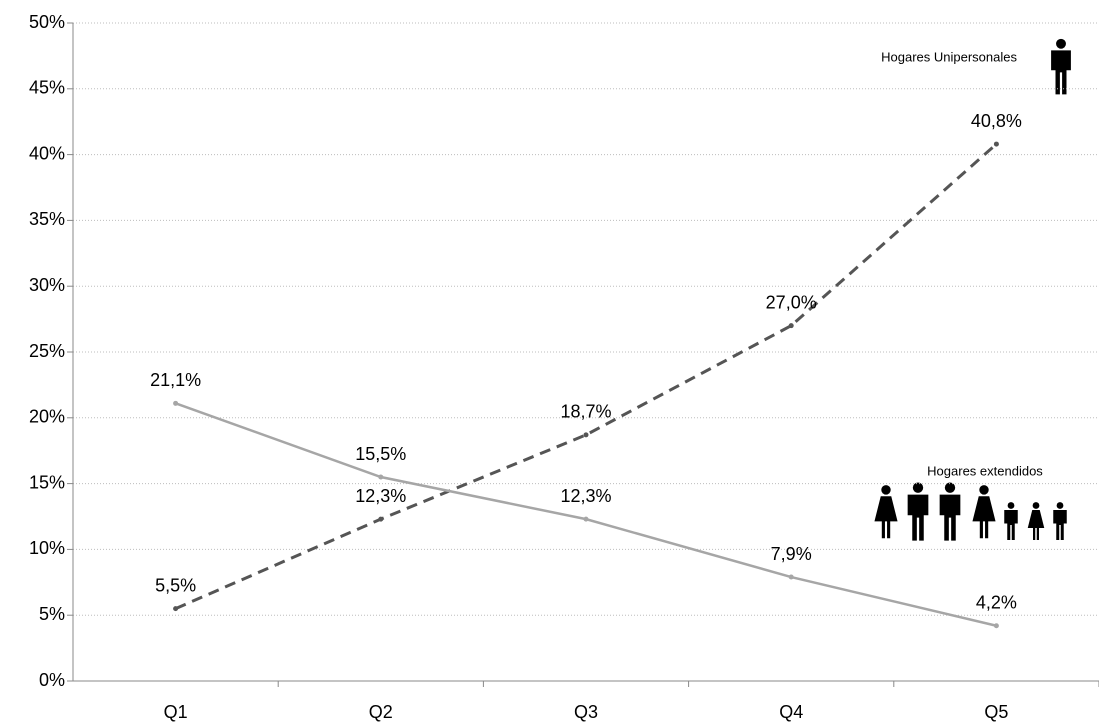 The image size is (1099, 725). Describe the element at coordinates (47, 285) in the screenshot. I see `y-tick-label: 30%` at that location.